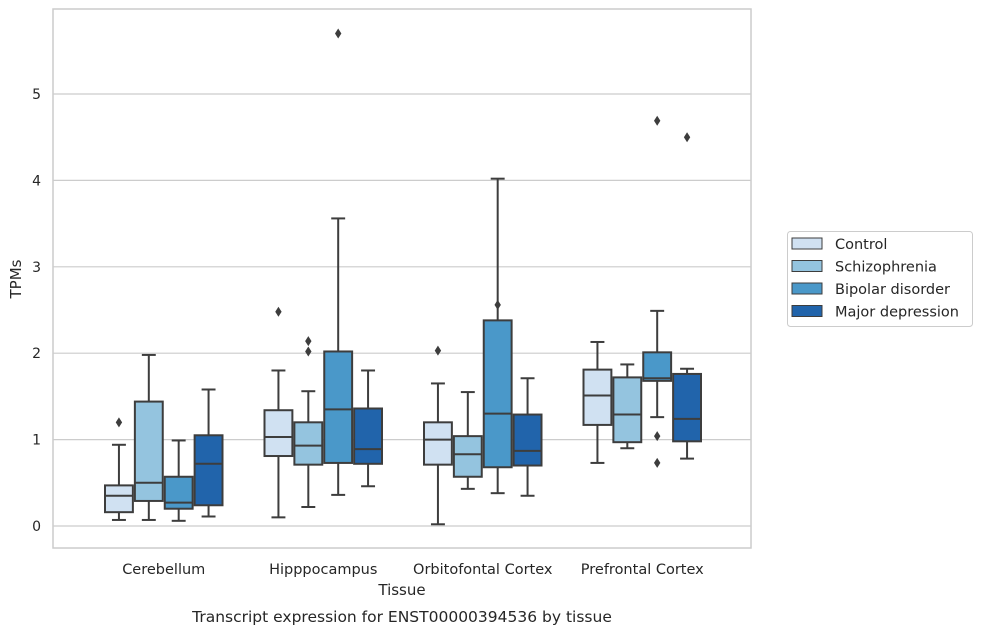 This screenshot has width=983, height=638. I want to click on y-tick-label: 4, so click(36, 181).